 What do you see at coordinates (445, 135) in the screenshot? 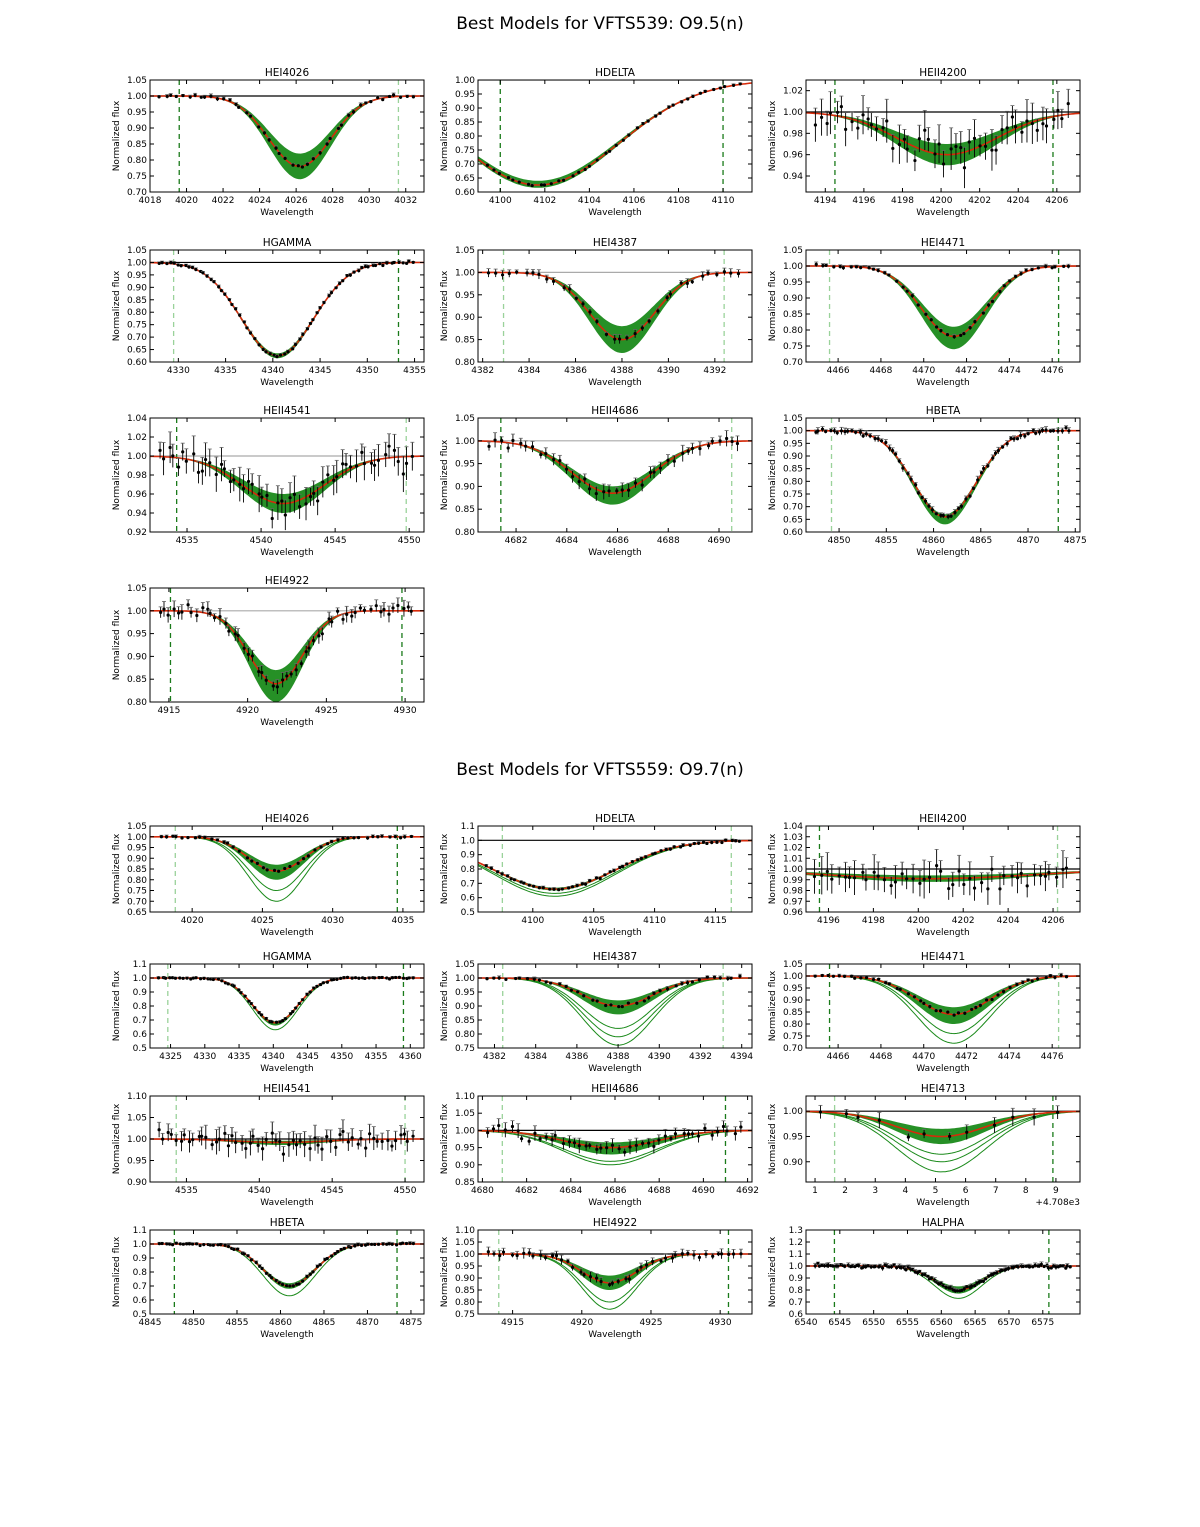
I see `y-axis-label: Normalized flux` at bounding box center [445, 135].